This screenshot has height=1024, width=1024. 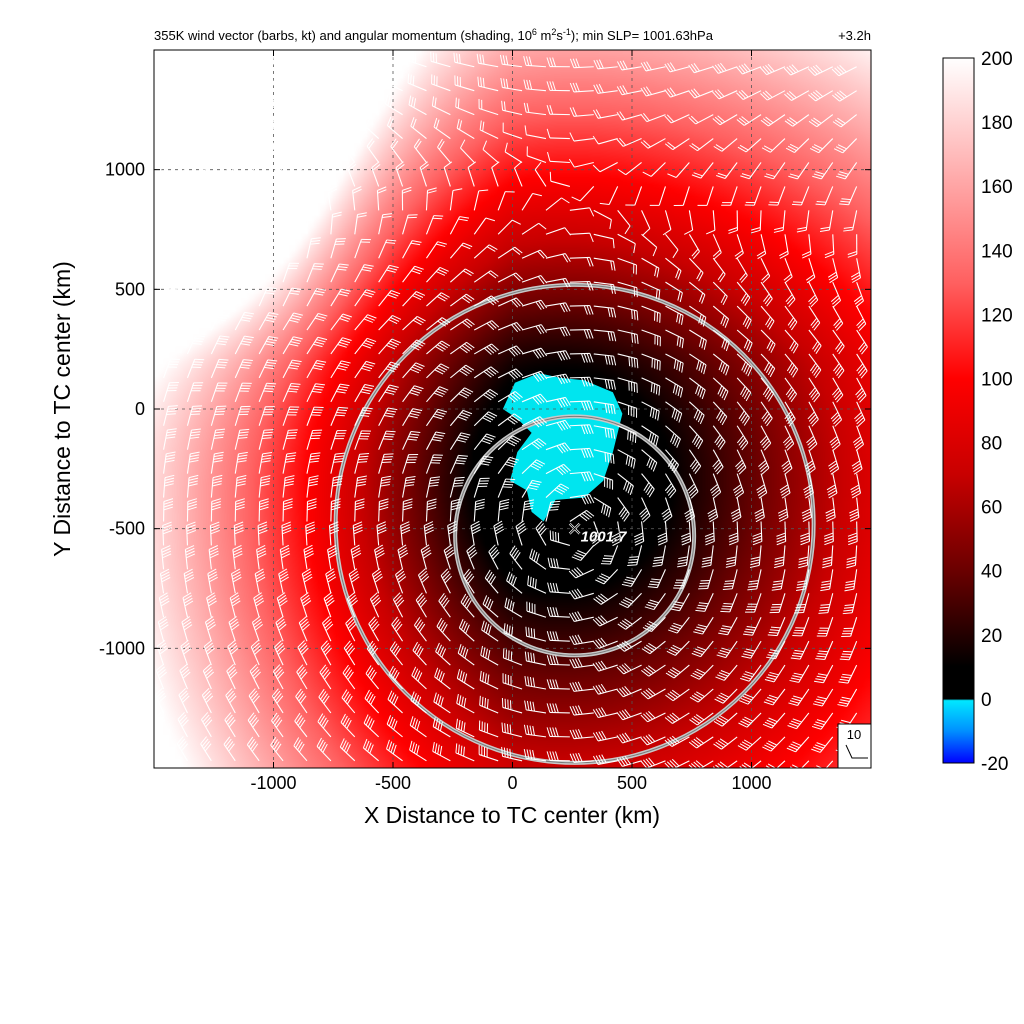 I want to click on x-tick-label: 0, so click(x=512, y=783).